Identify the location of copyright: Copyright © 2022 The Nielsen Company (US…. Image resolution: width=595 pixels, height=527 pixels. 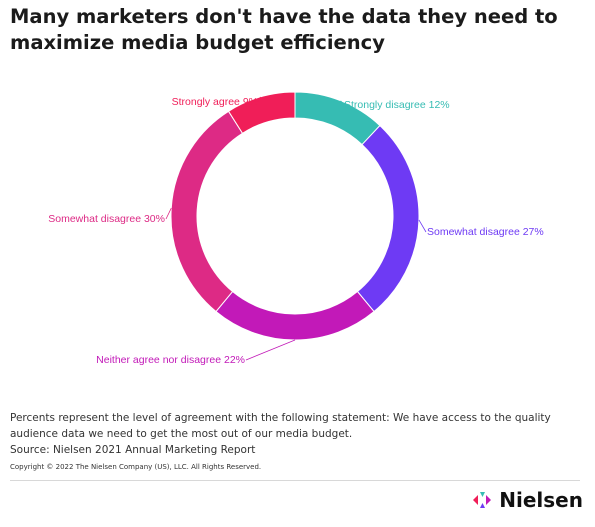
(136, 467).